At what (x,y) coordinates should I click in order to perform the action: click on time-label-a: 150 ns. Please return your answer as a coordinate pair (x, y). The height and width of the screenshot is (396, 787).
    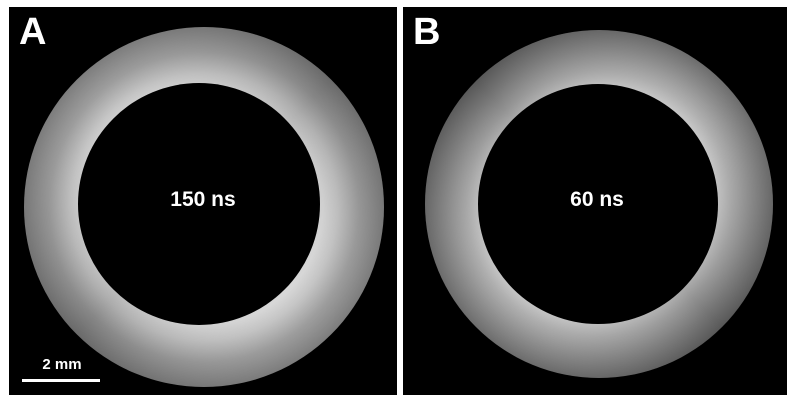
    Looking at the image, I should click on (203, 199).